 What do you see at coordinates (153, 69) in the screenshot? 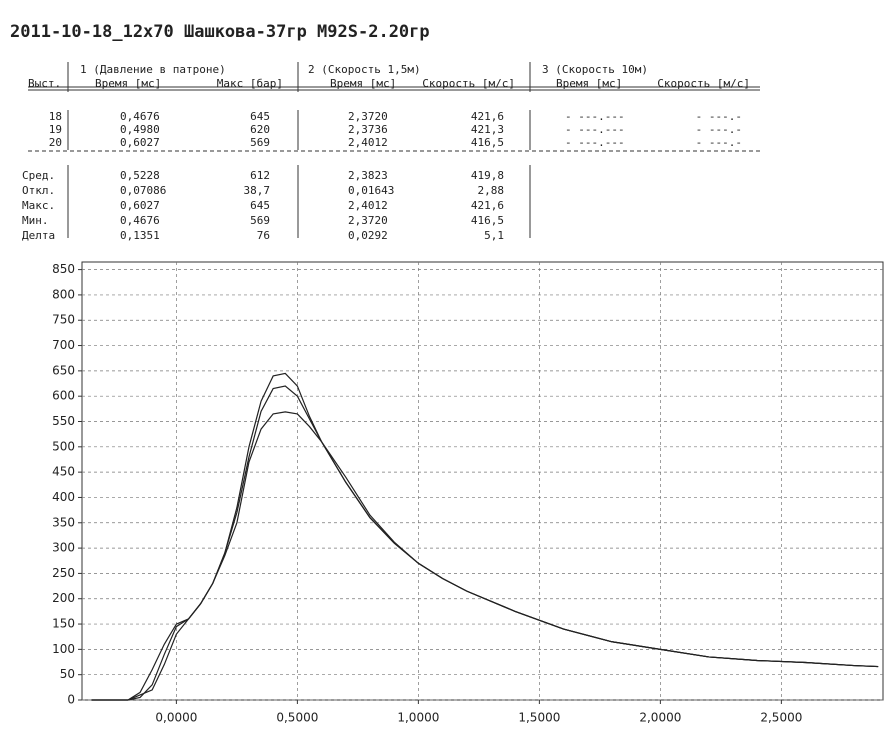
I see `group-header: 1 (Давление в патроне)` at bounding box center [153, 69].